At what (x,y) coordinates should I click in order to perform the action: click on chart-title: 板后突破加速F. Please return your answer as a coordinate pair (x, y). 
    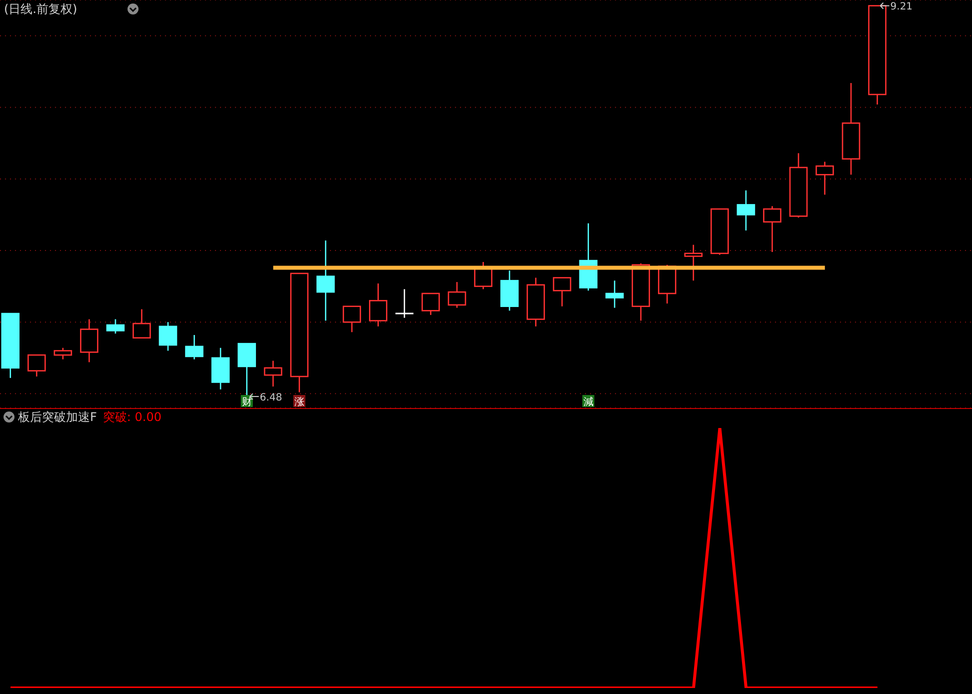
    Looking at the image, I should click on (57, 417).